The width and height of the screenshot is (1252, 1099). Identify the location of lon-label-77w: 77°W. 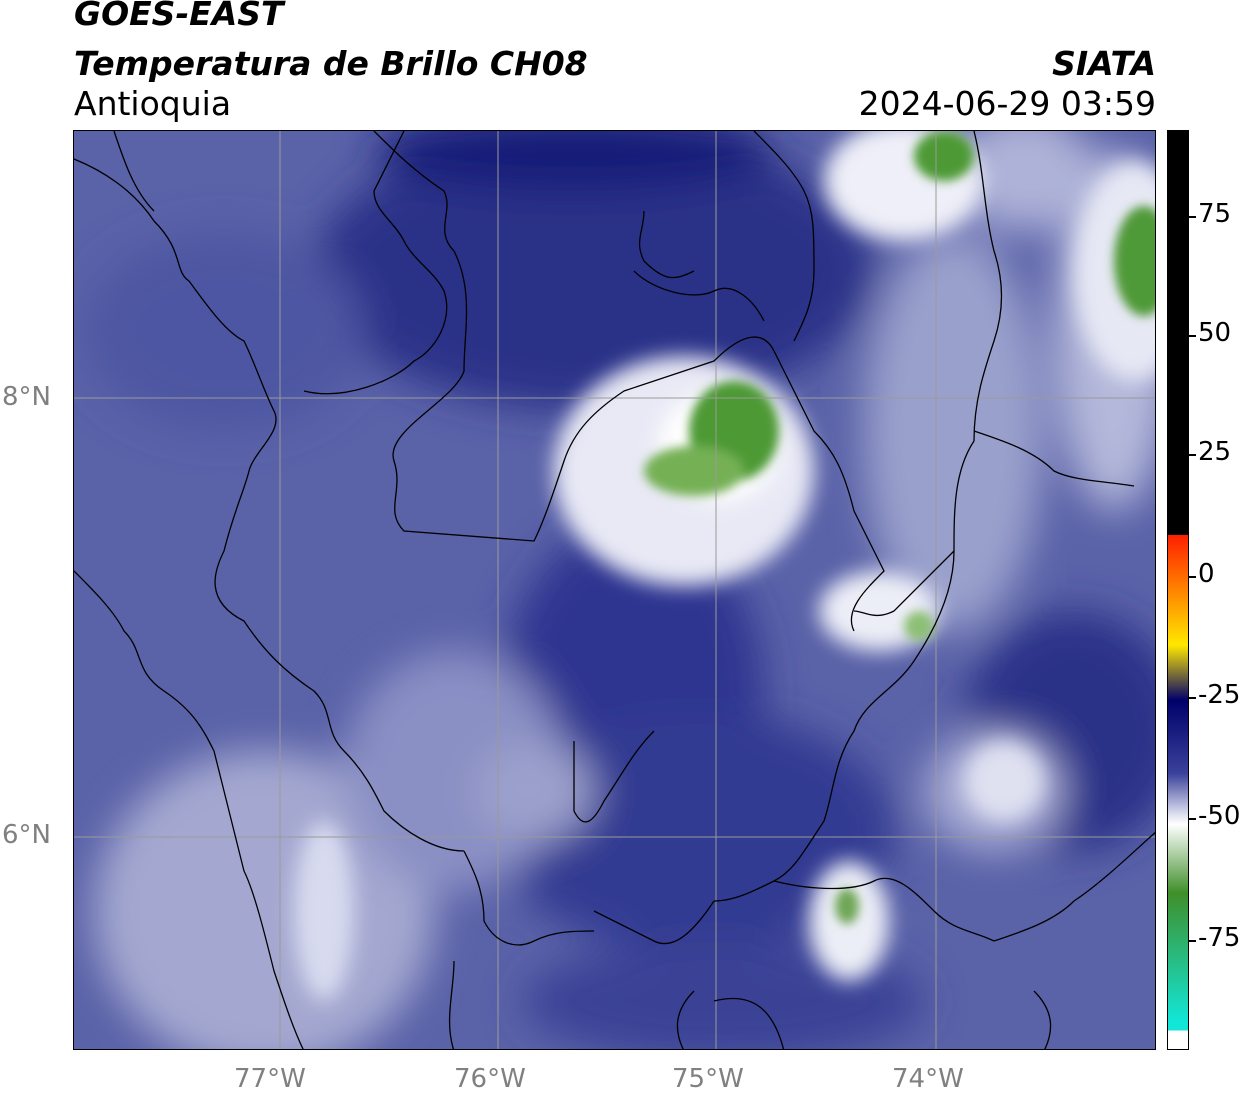
(270, 1079).